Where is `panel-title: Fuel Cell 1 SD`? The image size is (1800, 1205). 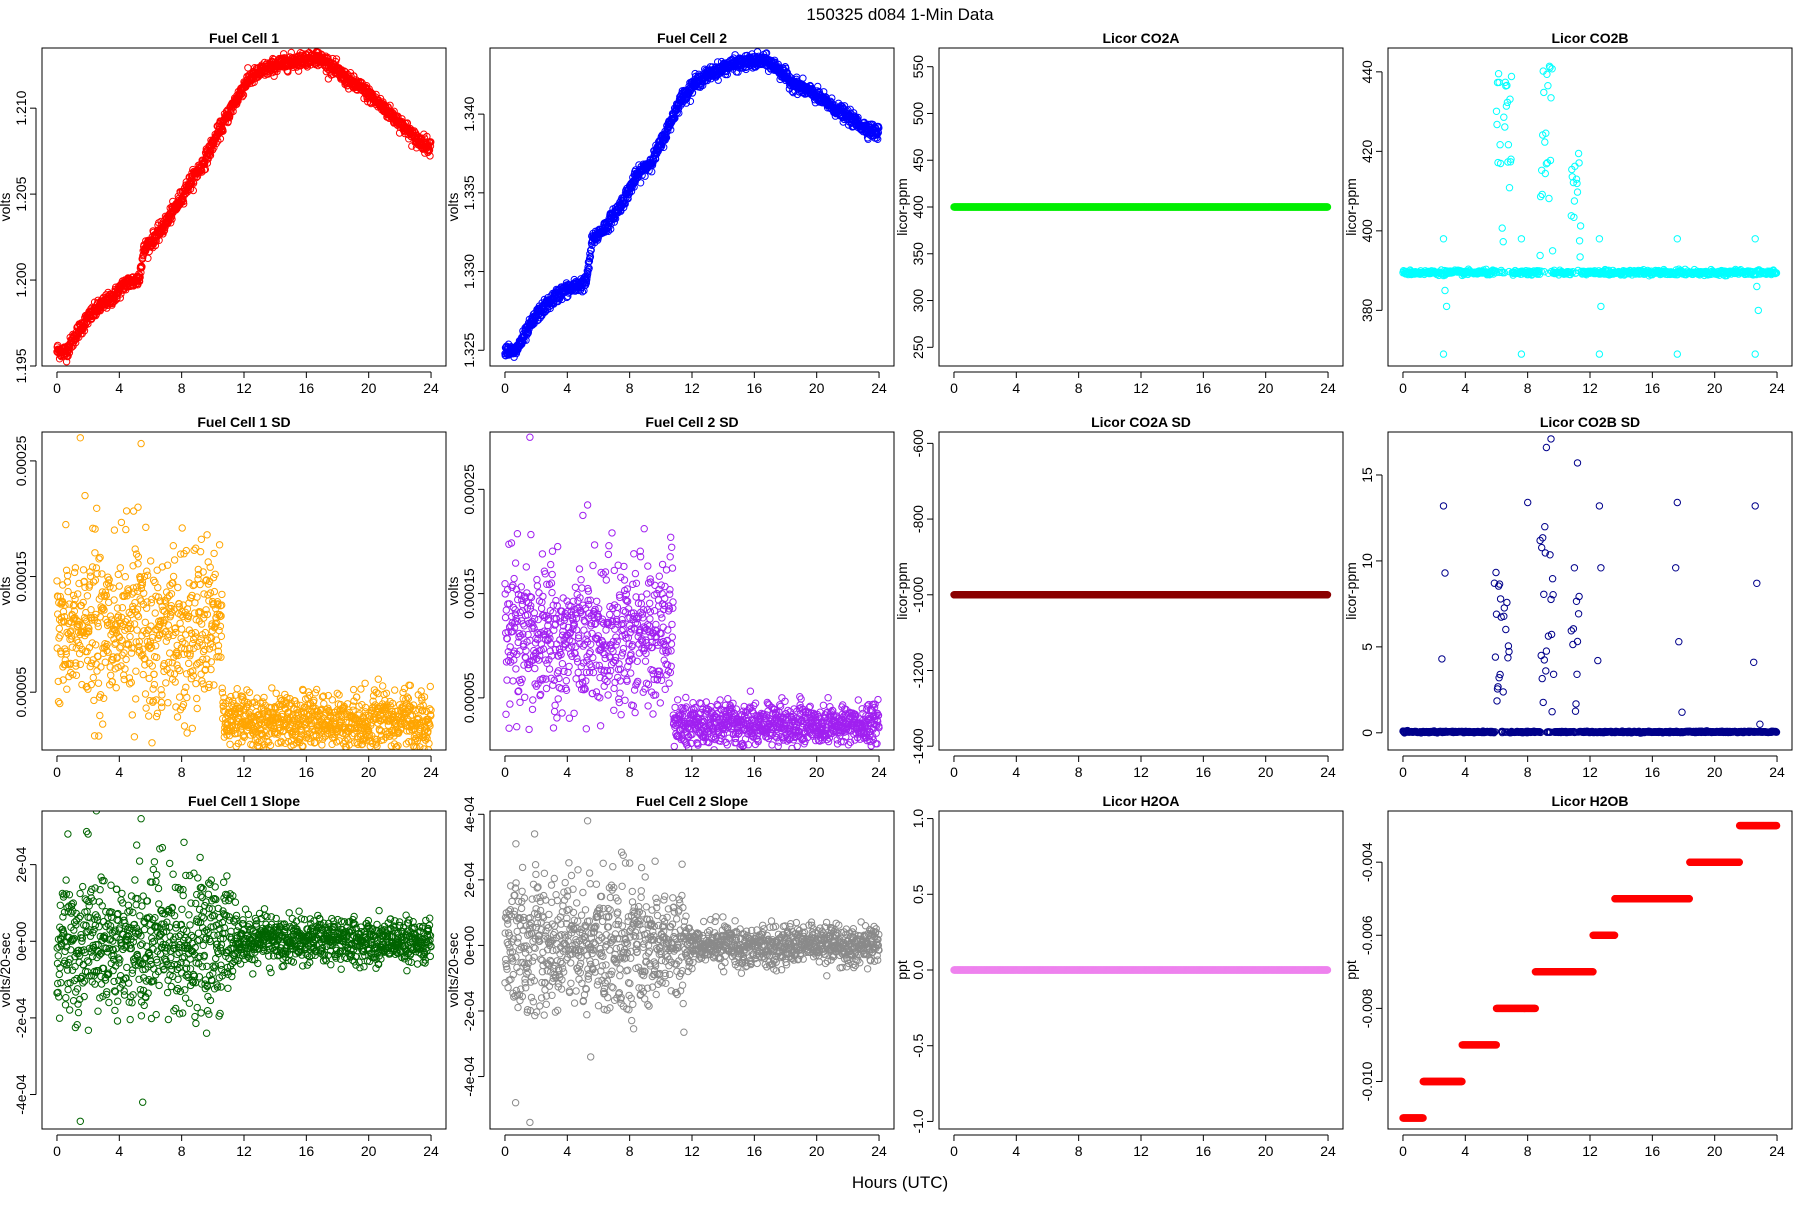
panel-title: Fuel Cell 1 SD is located at coordinates (243, 422).